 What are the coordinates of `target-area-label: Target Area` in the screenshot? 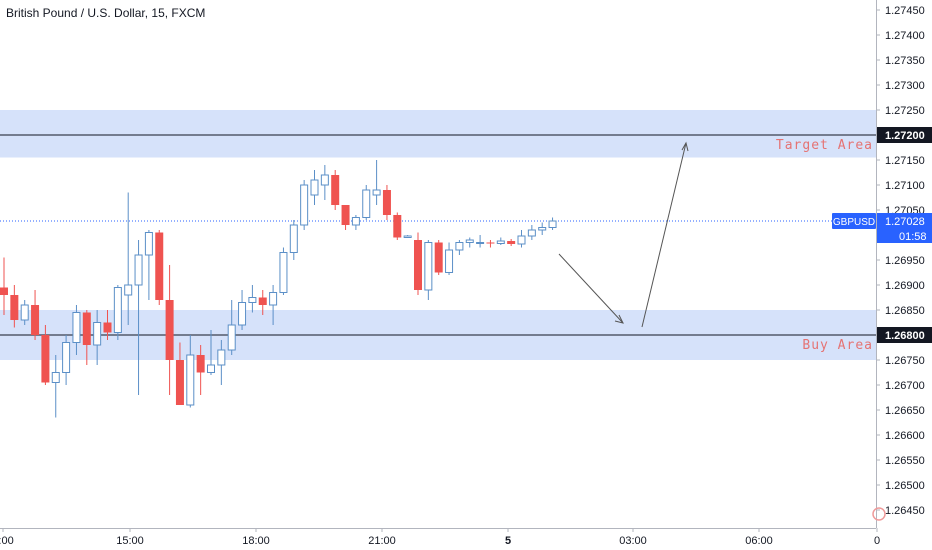 It's located at (824, 145).